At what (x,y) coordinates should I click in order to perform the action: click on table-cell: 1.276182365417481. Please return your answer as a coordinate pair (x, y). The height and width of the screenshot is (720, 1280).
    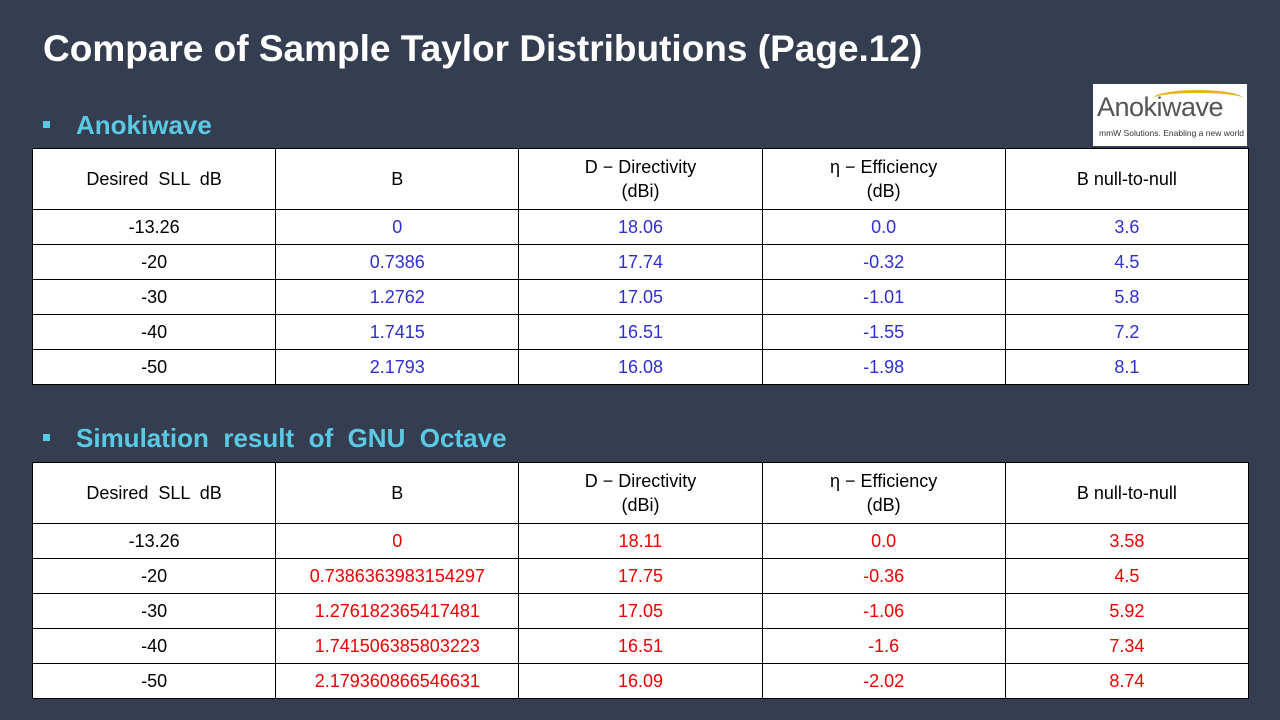
    Looking at the image, I should click on (397, 611).